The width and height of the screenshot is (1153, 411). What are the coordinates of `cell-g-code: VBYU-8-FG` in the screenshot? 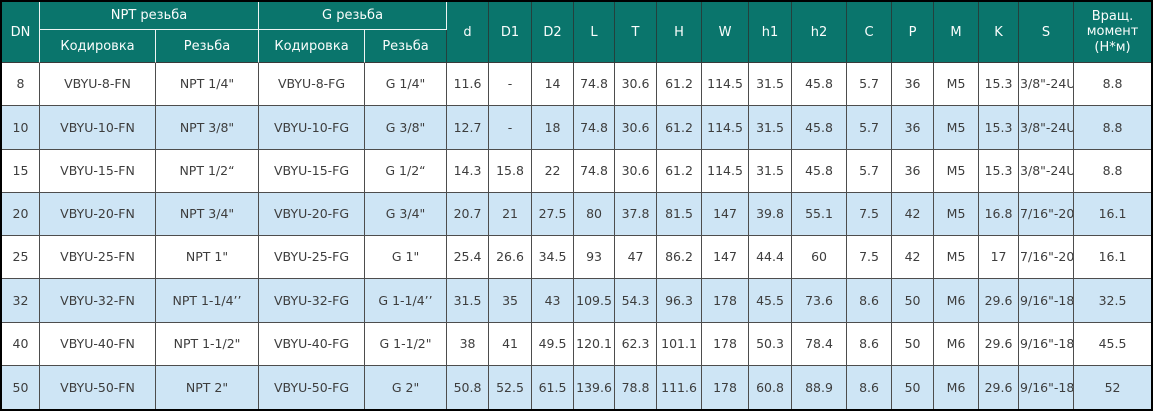 It's located at (312, 85).